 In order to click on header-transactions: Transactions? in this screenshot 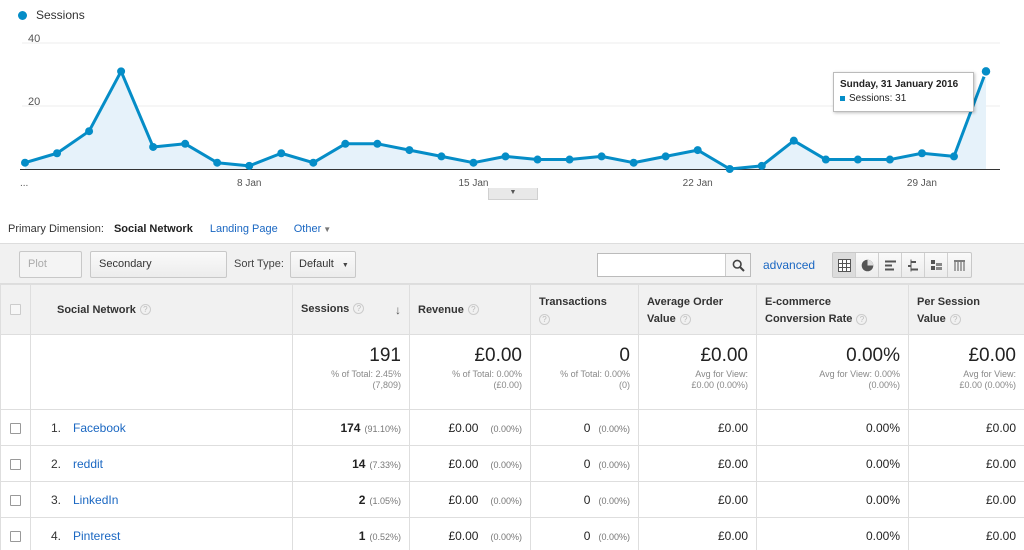, I will do `click(584, 309)`.